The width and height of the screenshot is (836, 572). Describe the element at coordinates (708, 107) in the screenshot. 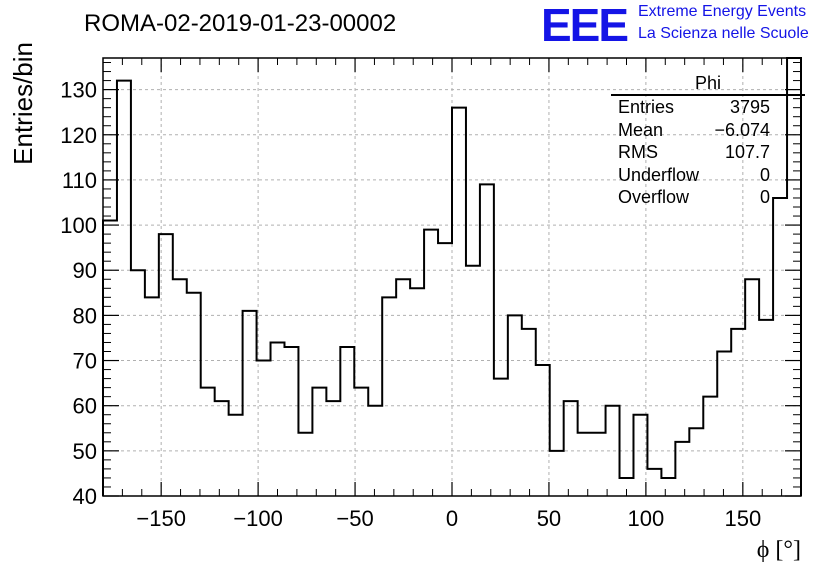

I see `stats-row-entries: Entries 3795` at that location.